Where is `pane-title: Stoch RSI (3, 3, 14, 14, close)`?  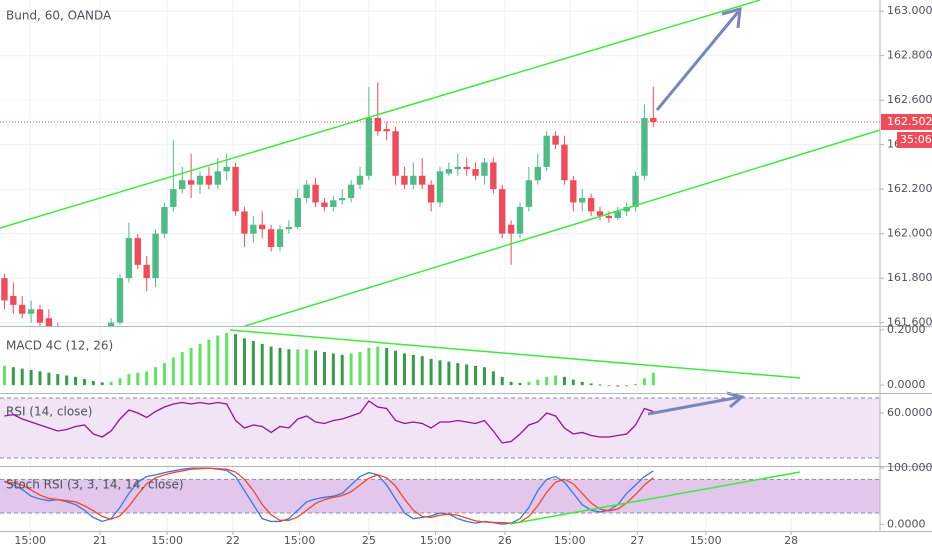 pane-title: Stoch RSI (3, 3, 14, 14, close) is located at coordinates (95, 485).